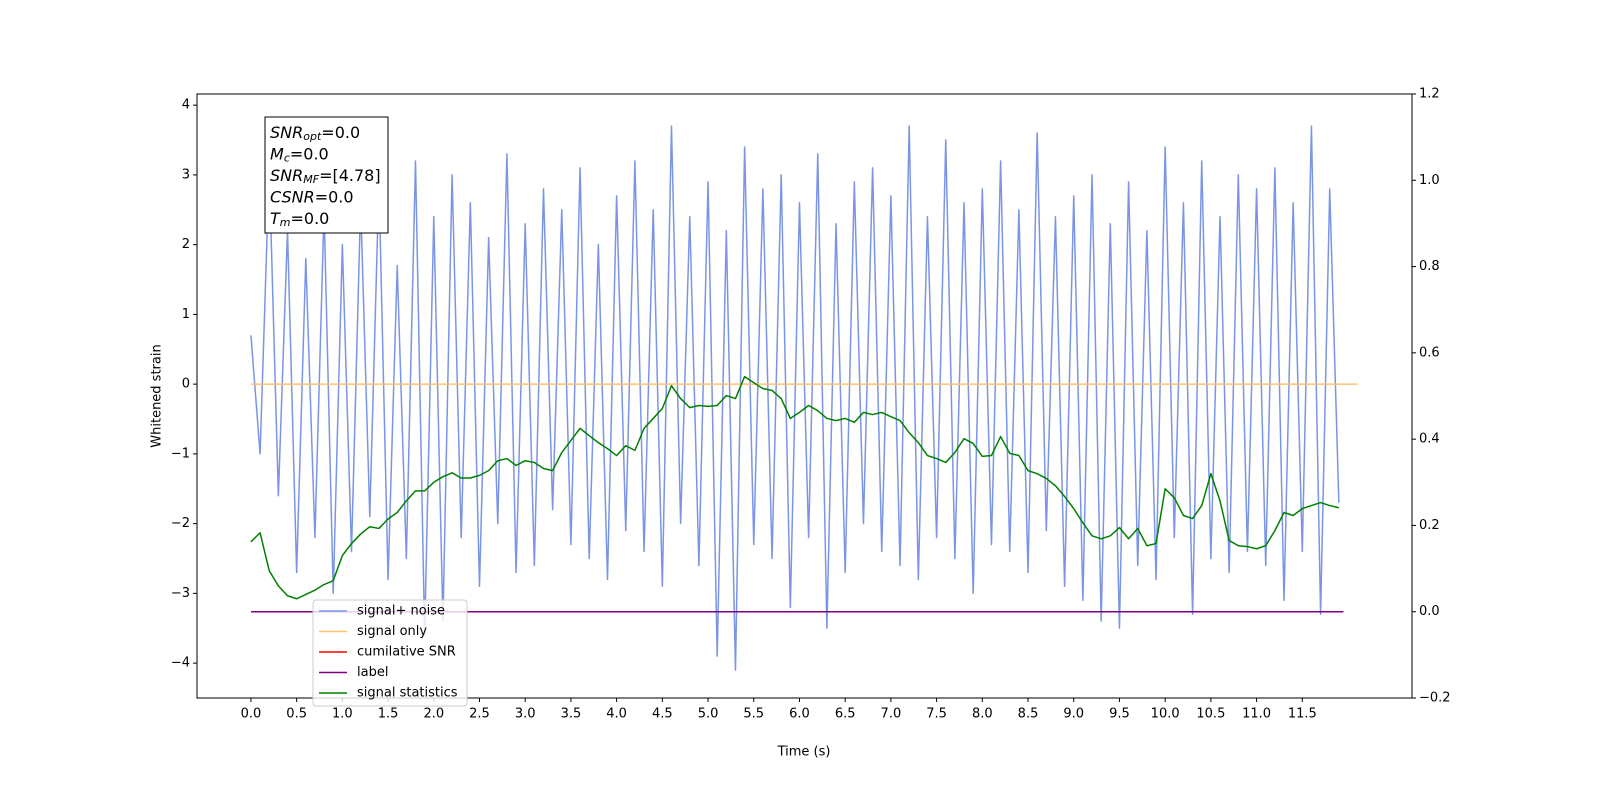  I want to click on y2-tick-label: 0.2, so click(1429, 525).